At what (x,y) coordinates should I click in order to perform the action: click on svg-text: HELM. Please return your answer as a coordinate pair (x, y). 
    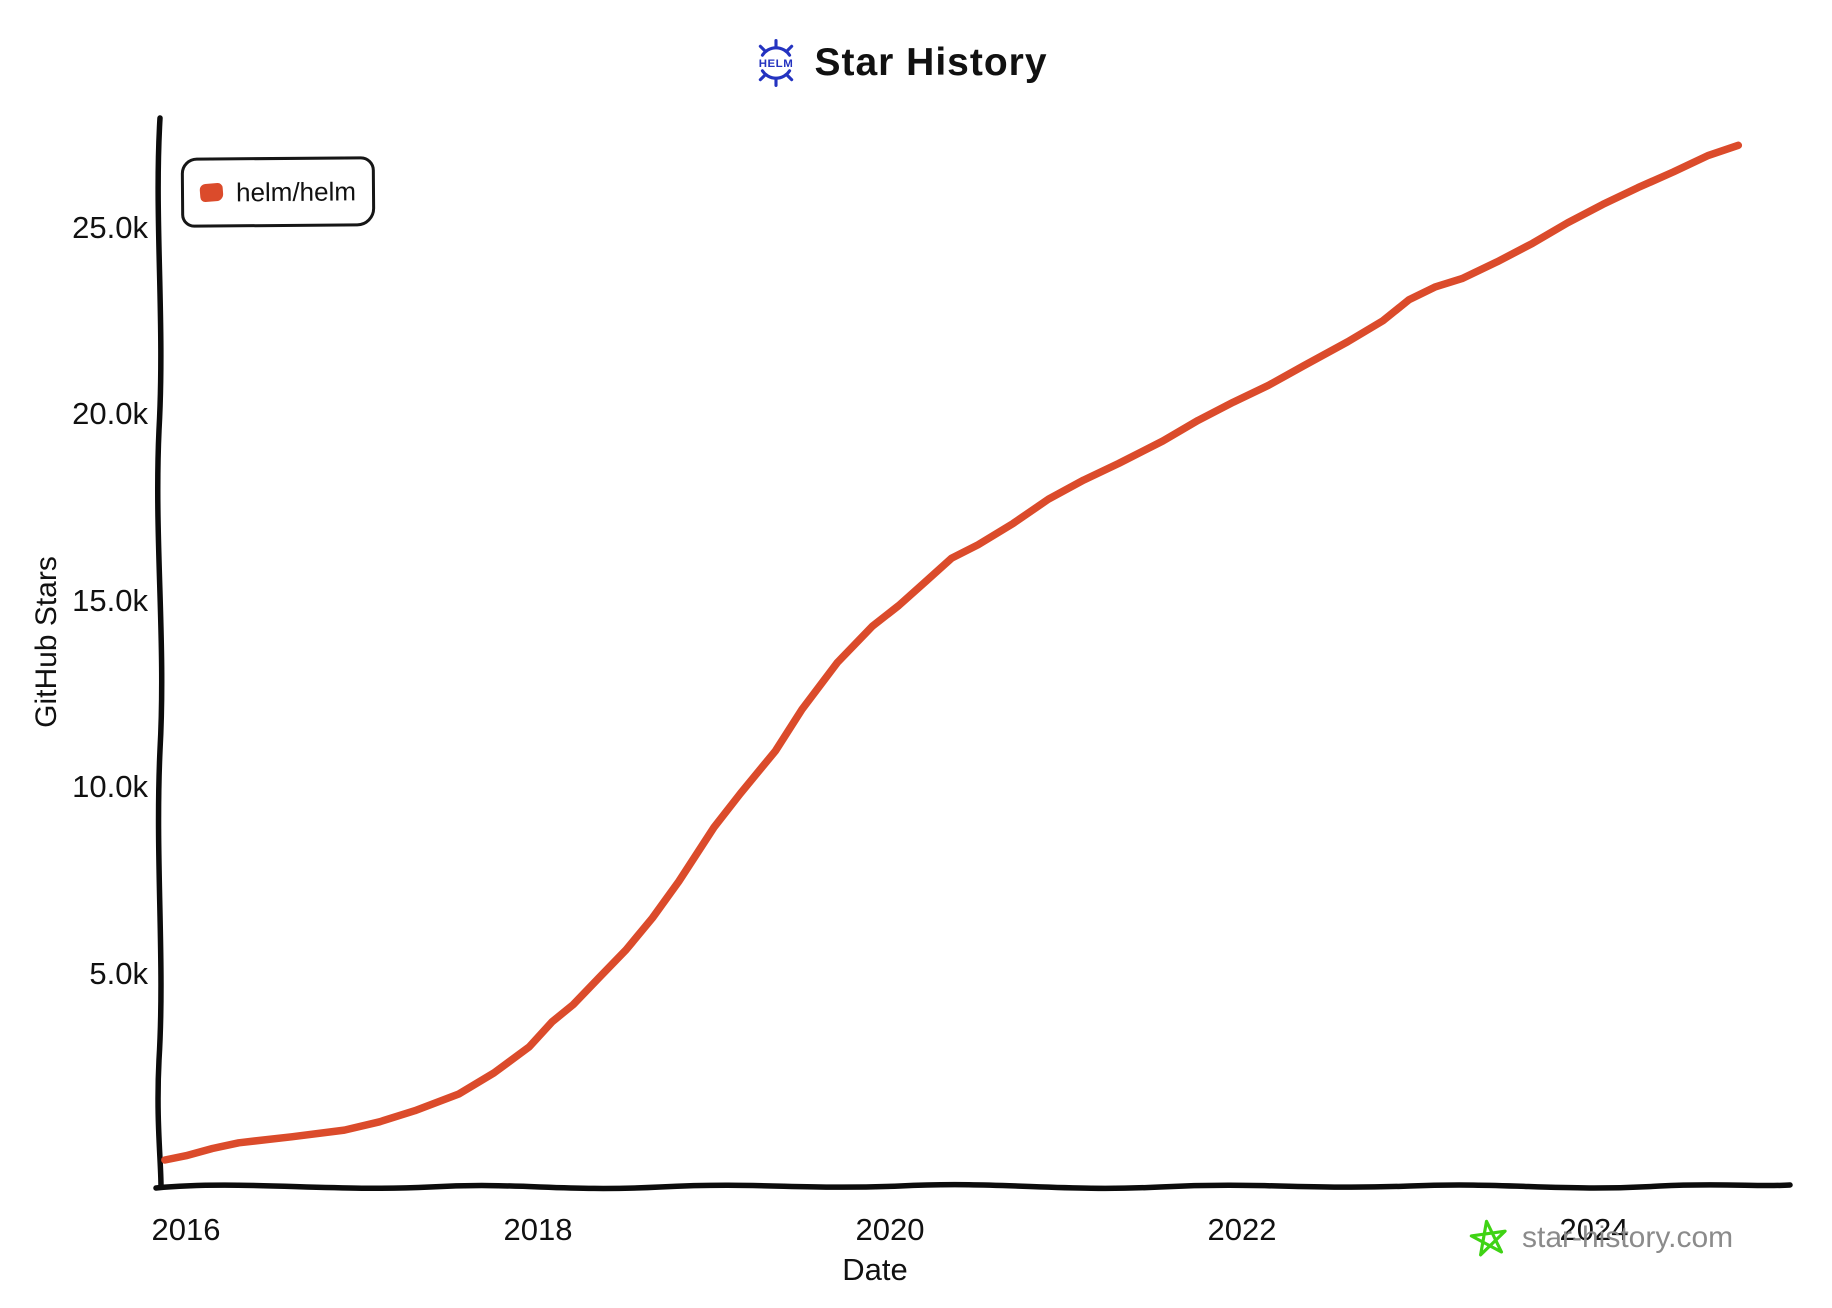
    Looking at the image, I should click on (776, 64).